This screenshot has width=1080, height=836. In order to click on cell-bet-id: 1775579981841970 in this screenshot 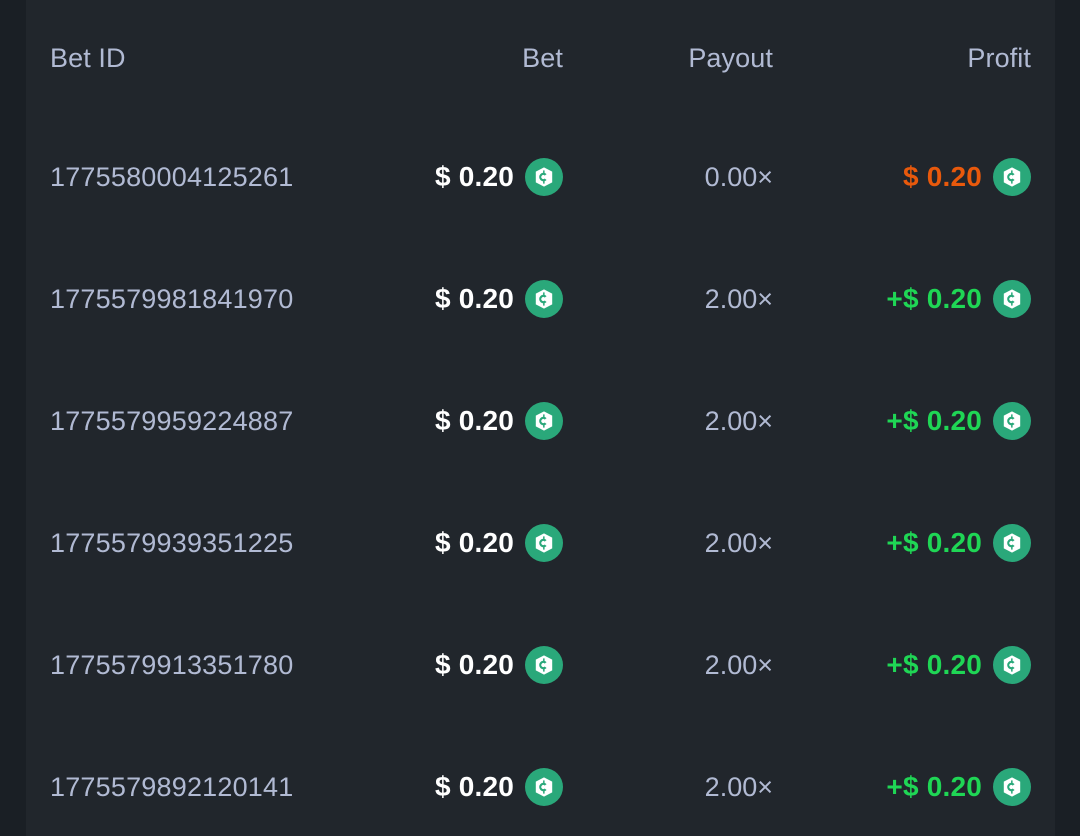, I will do `click(172, 298)`.